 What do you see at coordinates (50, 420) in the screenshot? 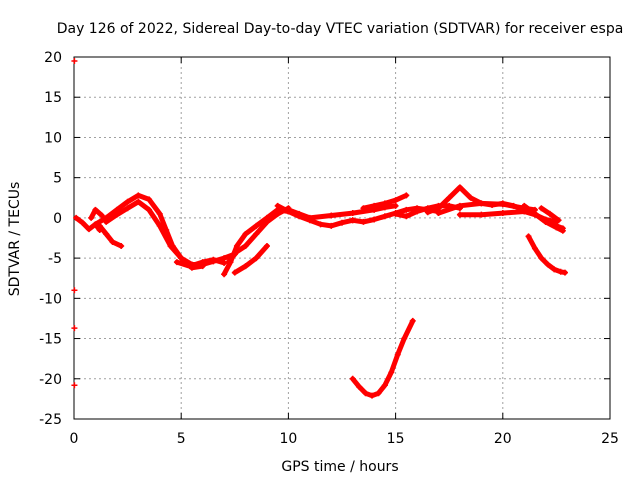
I see `y-tick-label: -25` at bounding box center [50, 420].